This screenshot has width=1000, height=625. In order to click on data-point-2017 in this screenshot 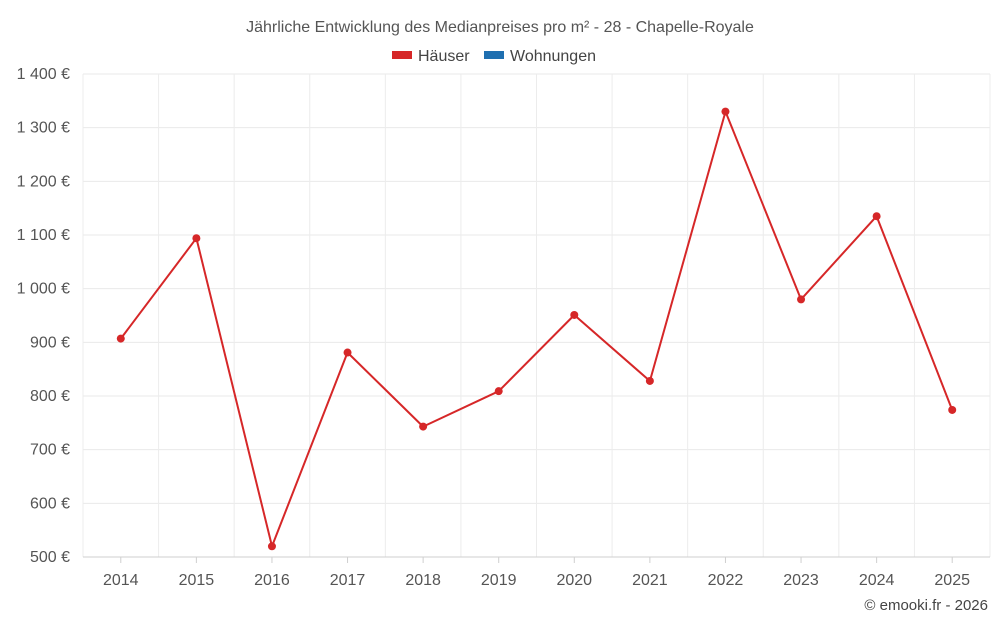, I will do `click(347, 352)`.